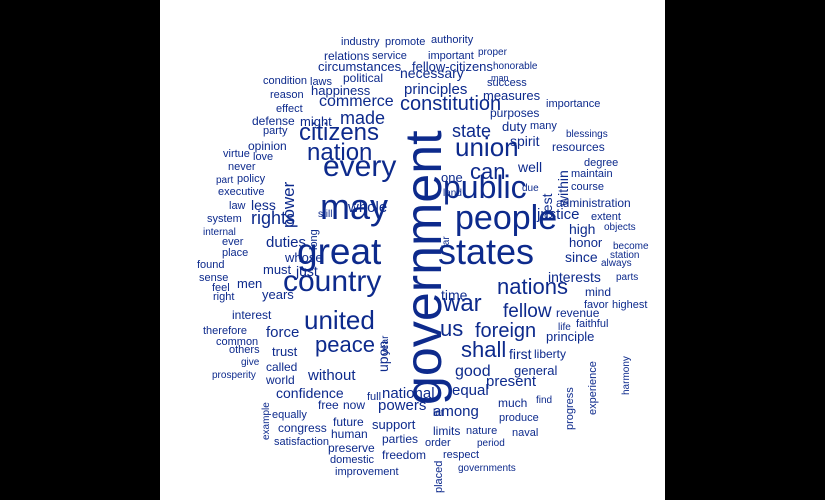 This screenshot has height=500, width=825. What do you see at coordinates (282, 367) in the screenshot?
I see `word-called: called` at bounding box center [282, 367].